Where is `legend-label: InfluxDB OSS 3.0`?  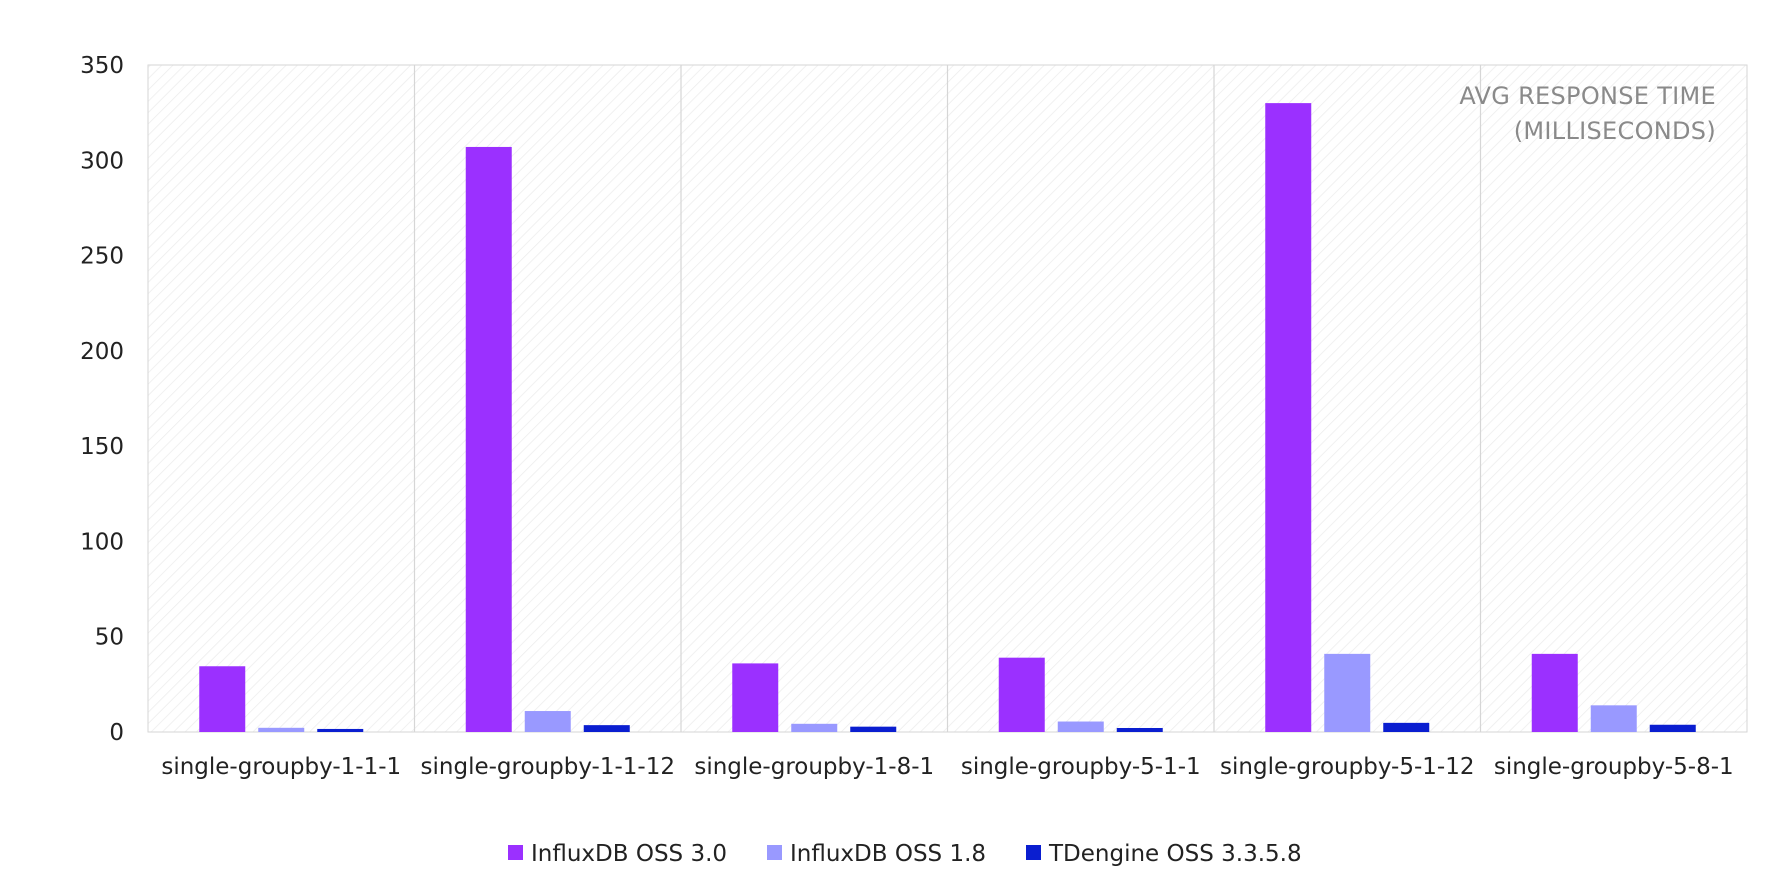
legend-label: InfluxDB OSS 3.0 is located at coordinates (629, 854).